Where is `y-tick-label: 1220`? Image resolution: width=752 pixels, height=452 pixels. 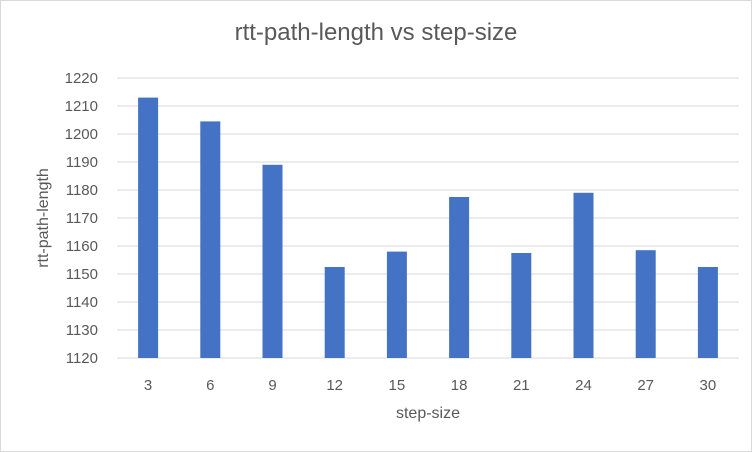
y-tick-label: 1220 is located at coordinates (81, 78).